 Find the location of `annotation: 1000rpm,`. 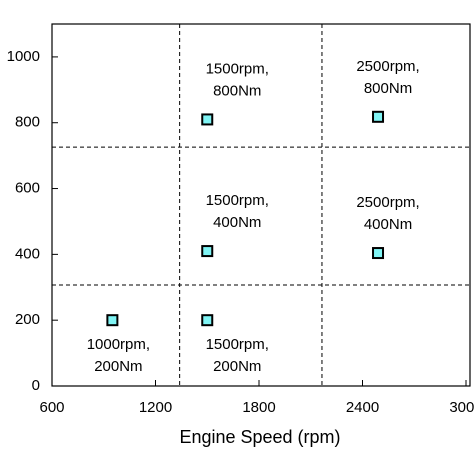

annotation: 1000rpm, is located at coordinates (118, 344).